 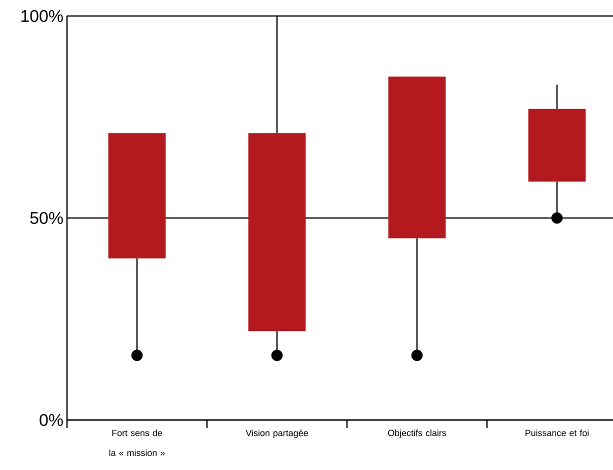 I want to click on y-tick-label: 50%, so click(x=46, y=218).